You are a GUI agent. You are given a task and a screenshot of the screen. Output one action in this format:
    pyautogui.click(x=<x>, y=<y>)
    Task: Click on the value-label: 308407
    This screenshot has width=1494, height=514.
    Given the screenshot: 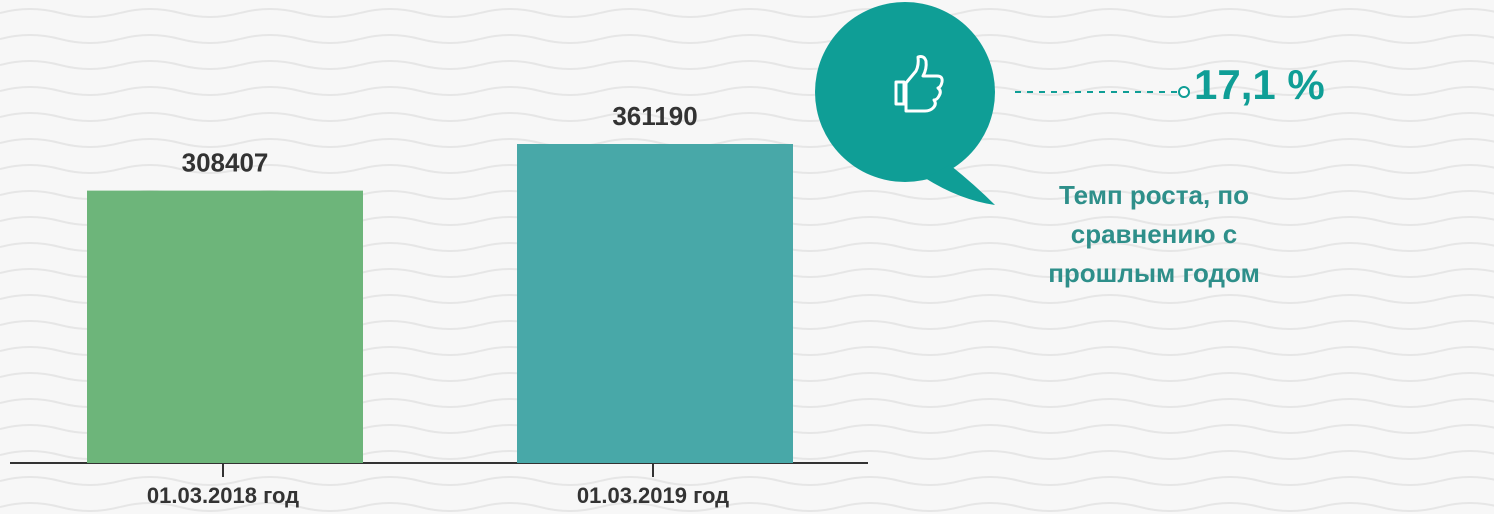 What is the action you would take?
    pyautogui.click(x=225, y=162)
    